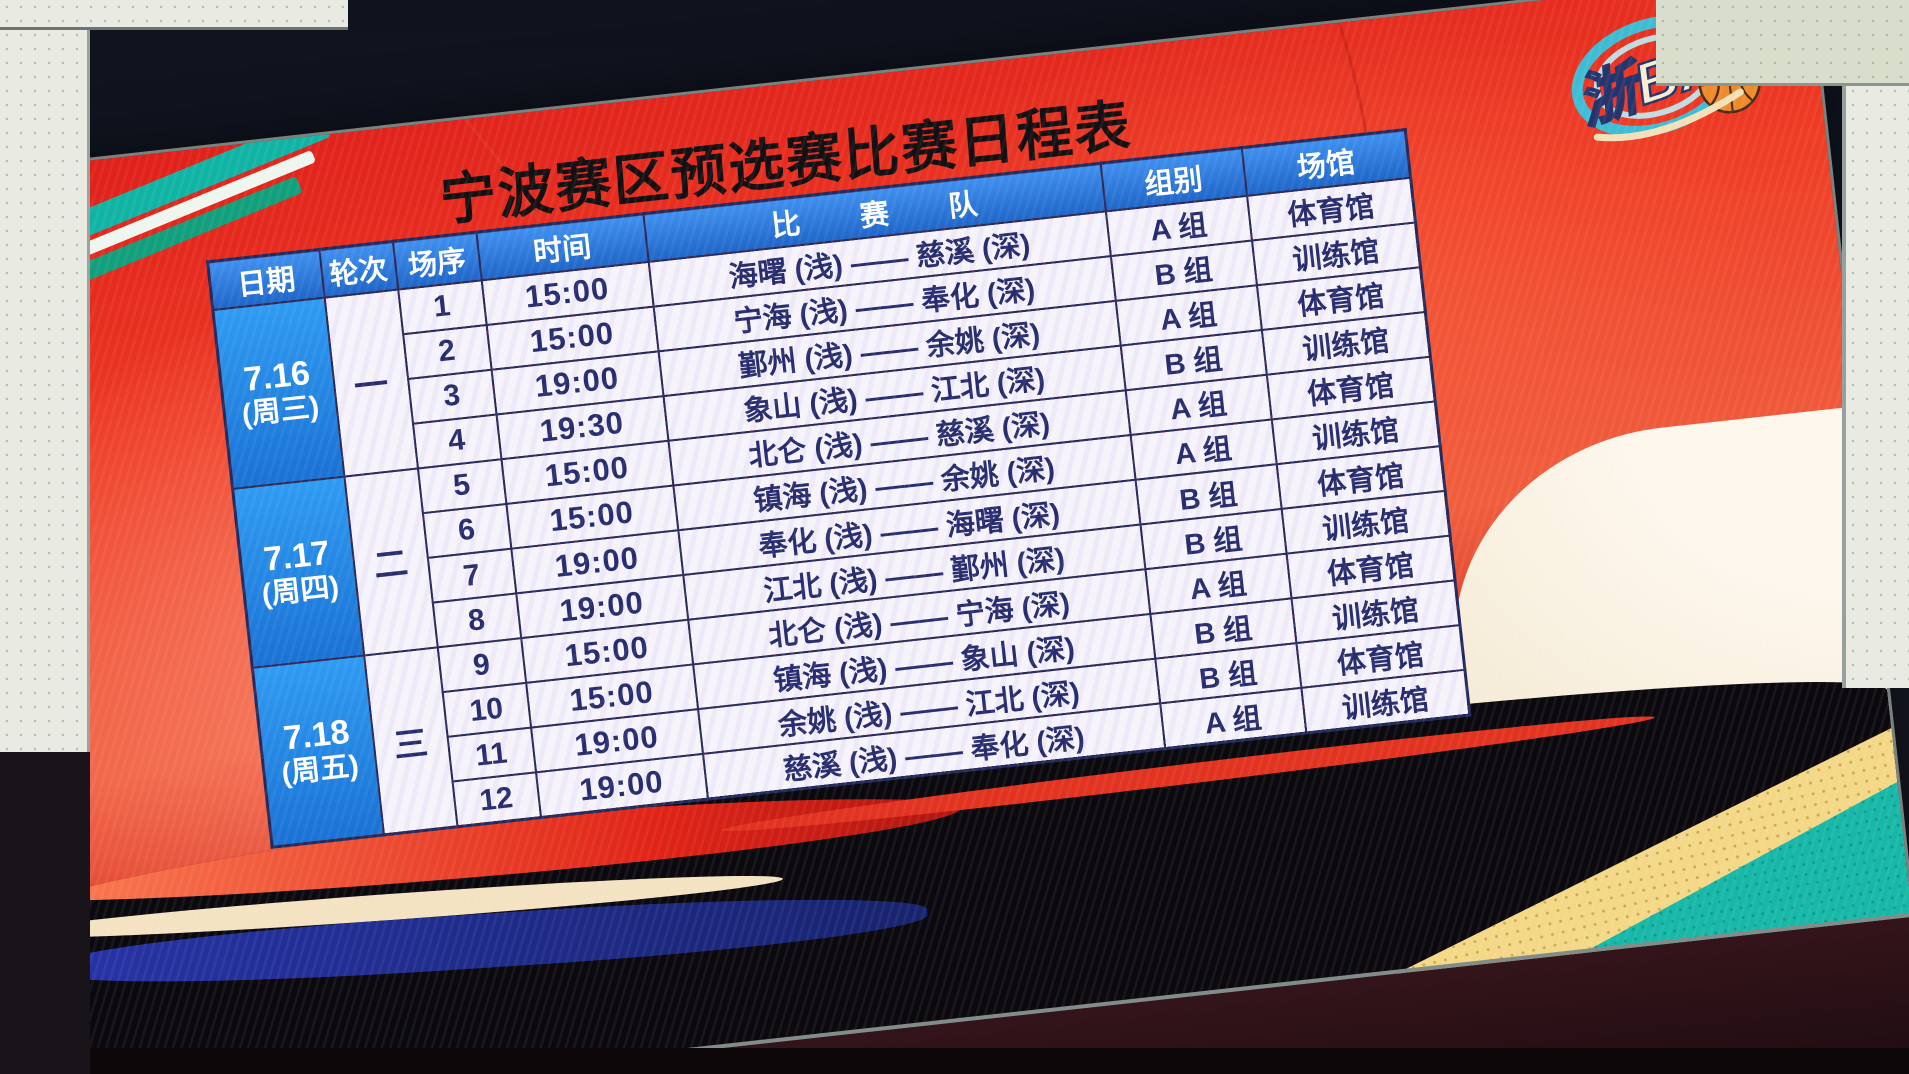 The height and width of the screenshot is (1074, 1909). Describe the element at coordinates (1782, 43) in the screenshot. I see `wall-top-right` at that location.